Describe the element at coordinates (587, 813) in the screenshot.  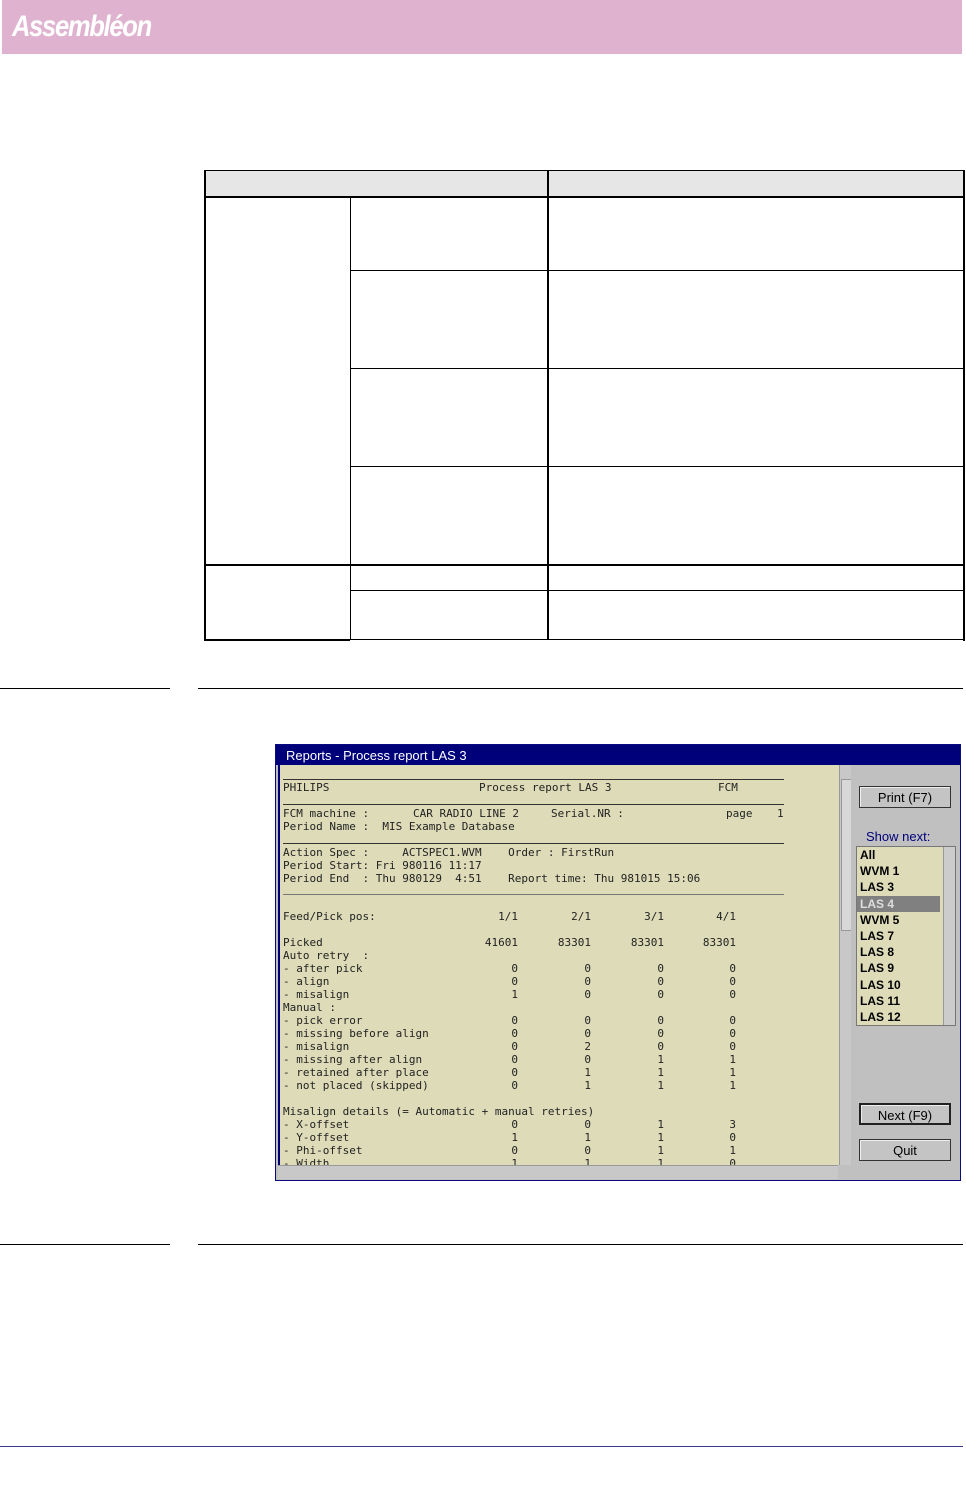
I see `serial-label: Serial.NR :` at that location.